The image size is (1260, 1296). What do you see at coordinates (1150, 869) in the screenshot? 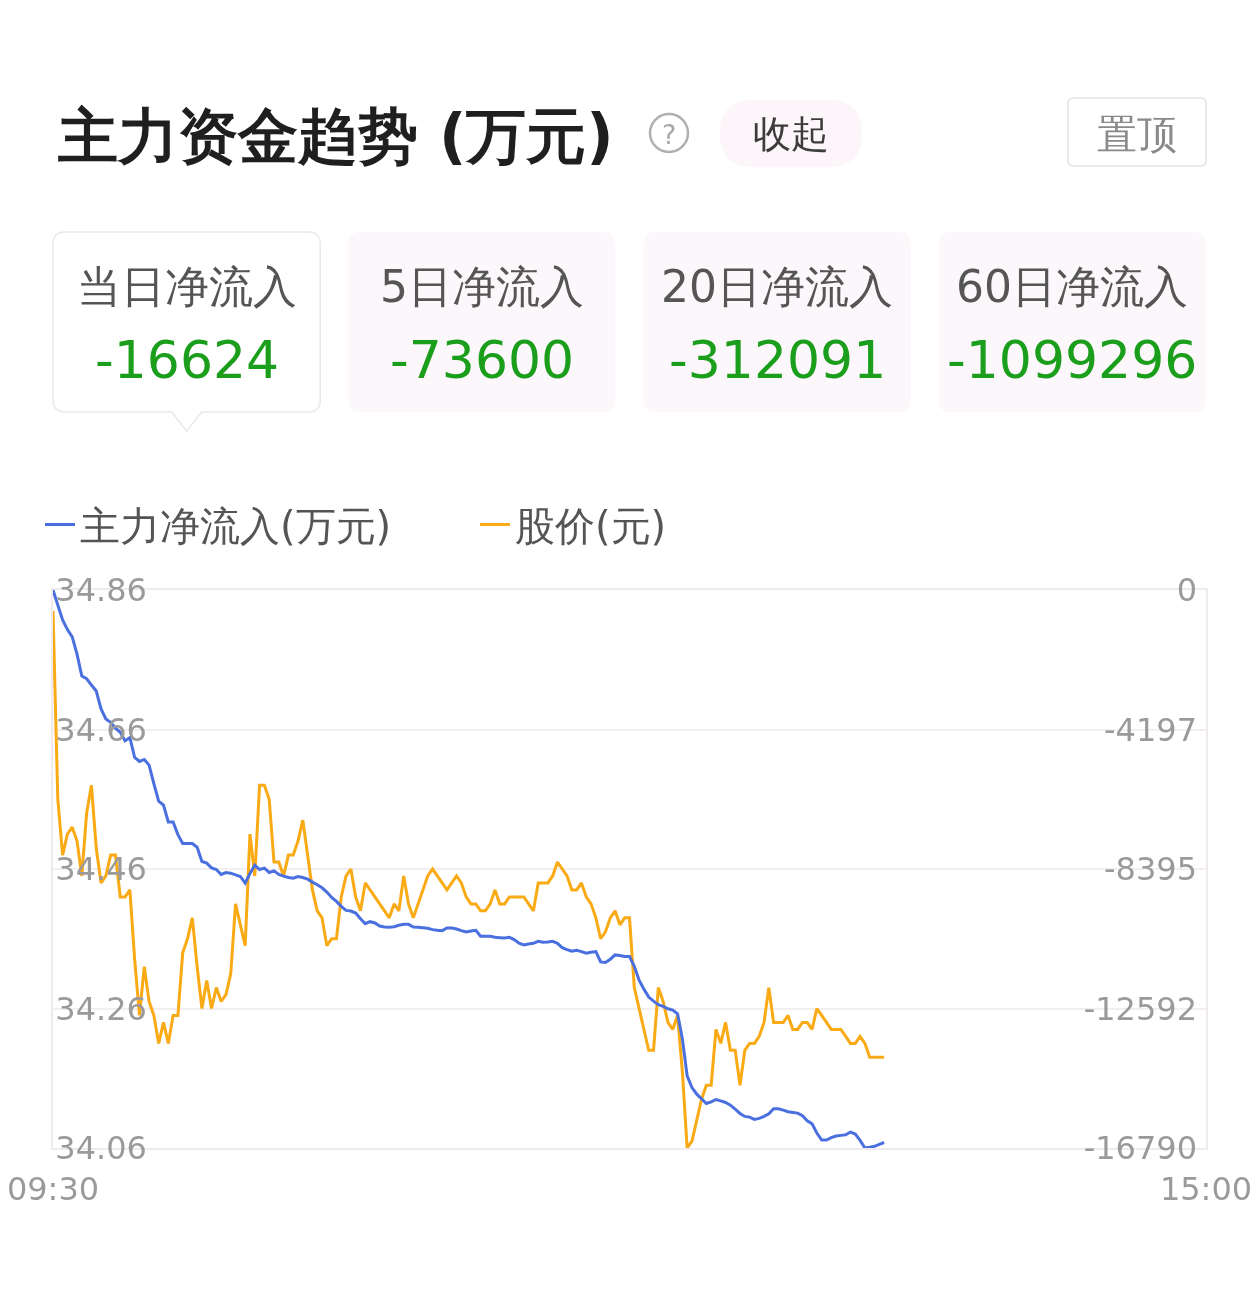
I see `y2-tick-label: -8395` at bounding box center [1150, 869].